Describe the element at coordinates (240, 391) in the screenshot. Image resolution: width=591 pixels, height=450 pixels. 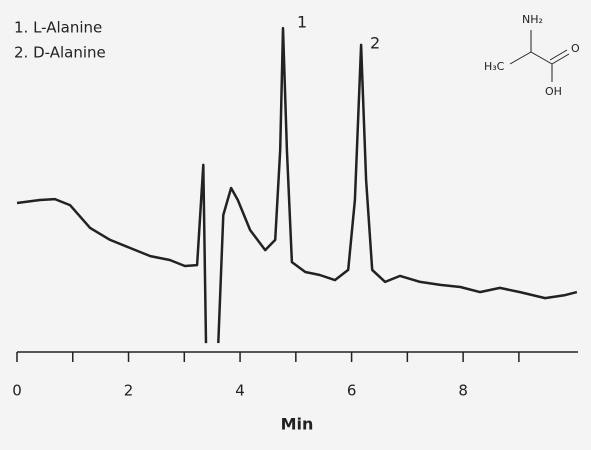
I see `x-tick-label: 4` at that location.